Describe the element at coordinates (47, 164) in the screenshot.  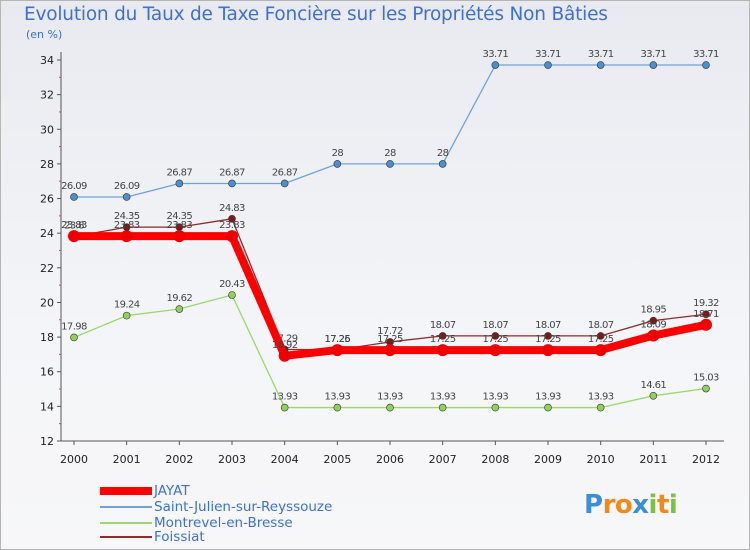
I see `y-tick-label: 28` at that location.